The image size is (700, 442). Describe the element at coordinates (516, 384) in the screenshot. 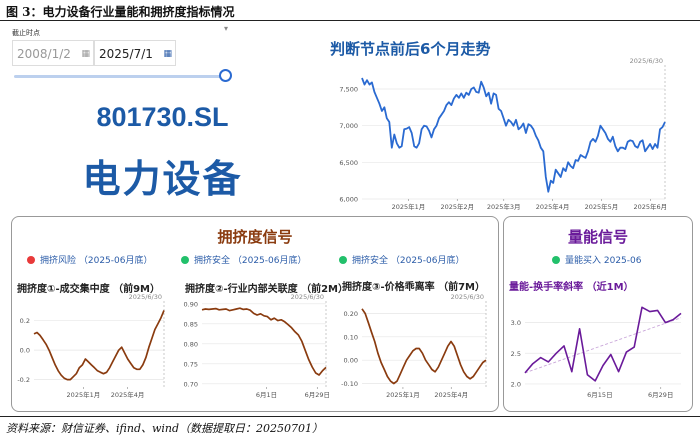

I see `y-tick-label: 2.0` at that location.